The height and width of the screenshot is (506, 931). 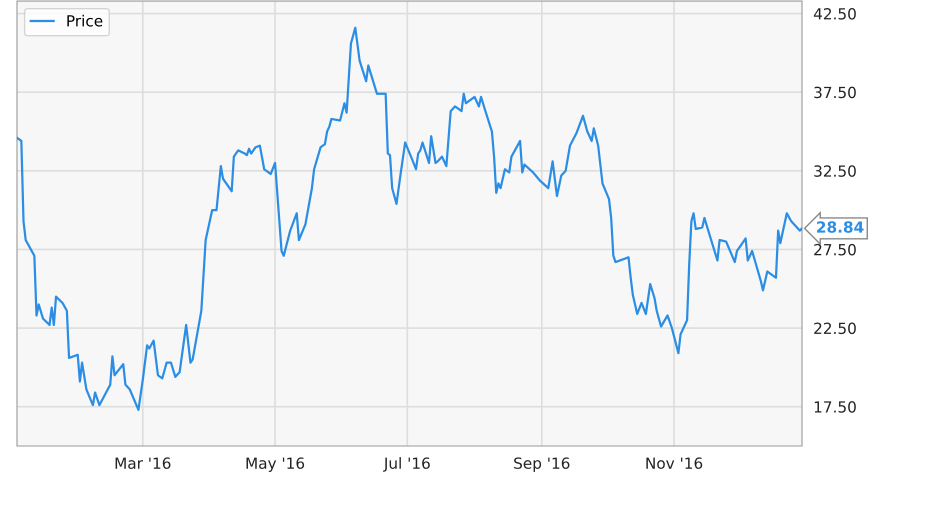 What do you see at coordinates (143, 463) in the screenshot?
I see `x-tick-label: Mar '16` at bounding box center [143, 463].